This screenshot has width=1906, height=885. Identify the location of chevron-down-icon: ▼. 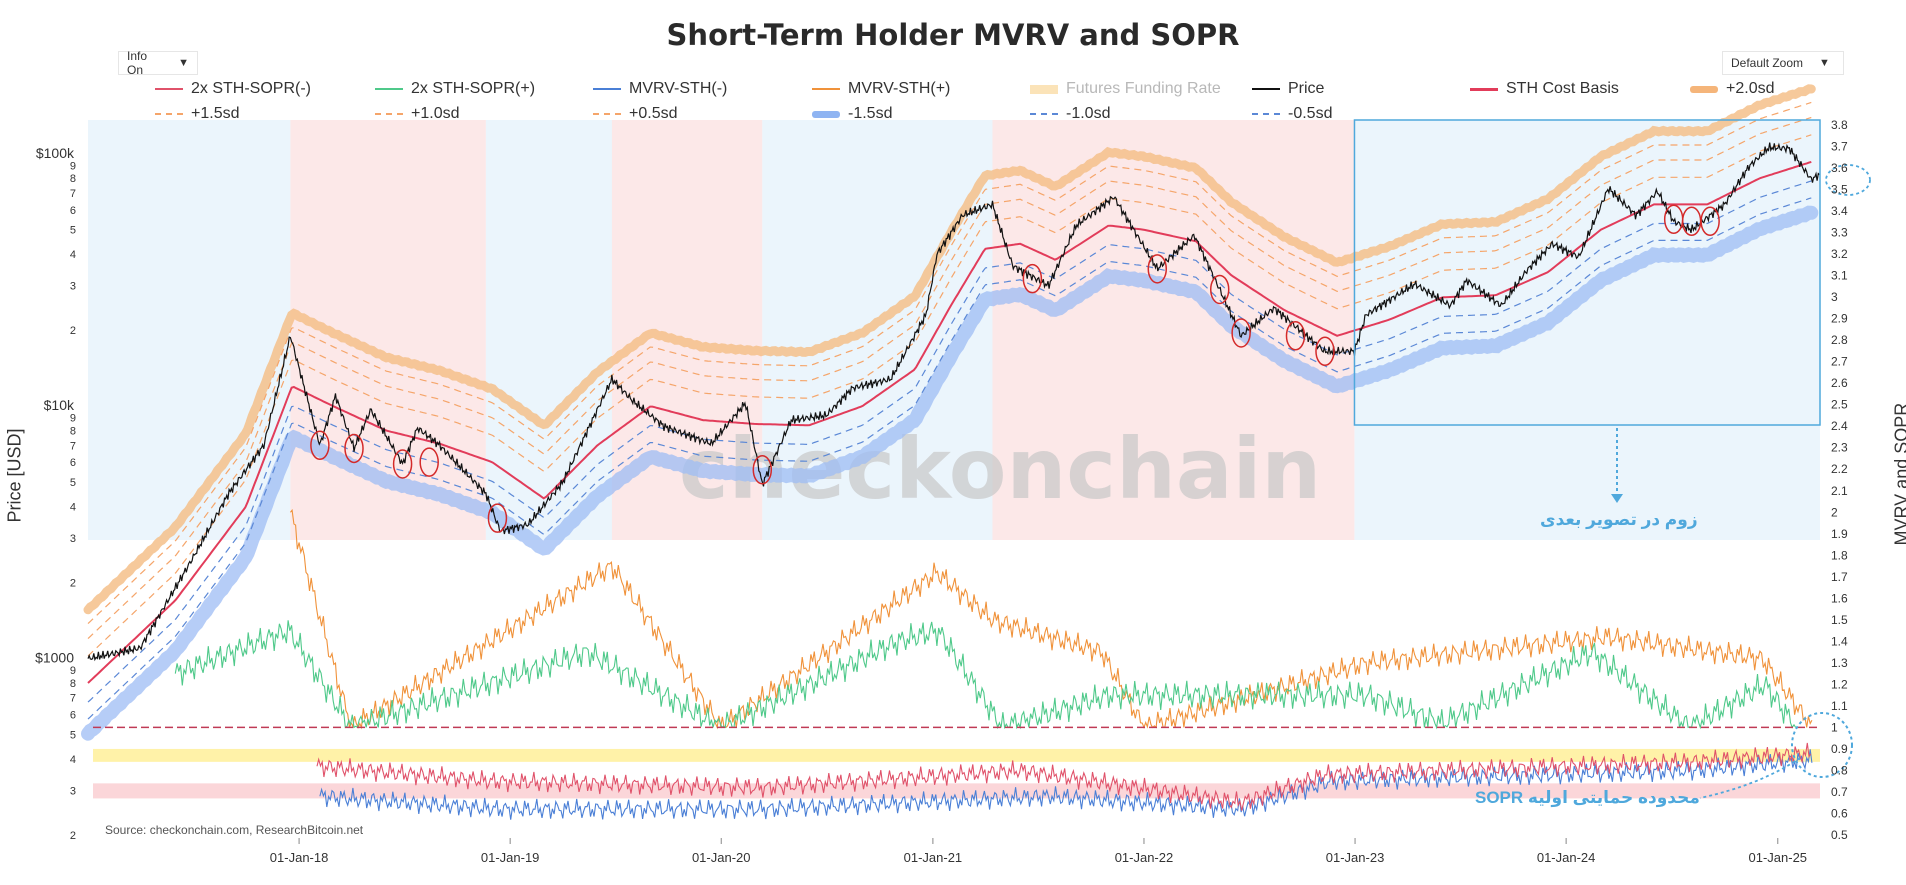
(1824, 63).